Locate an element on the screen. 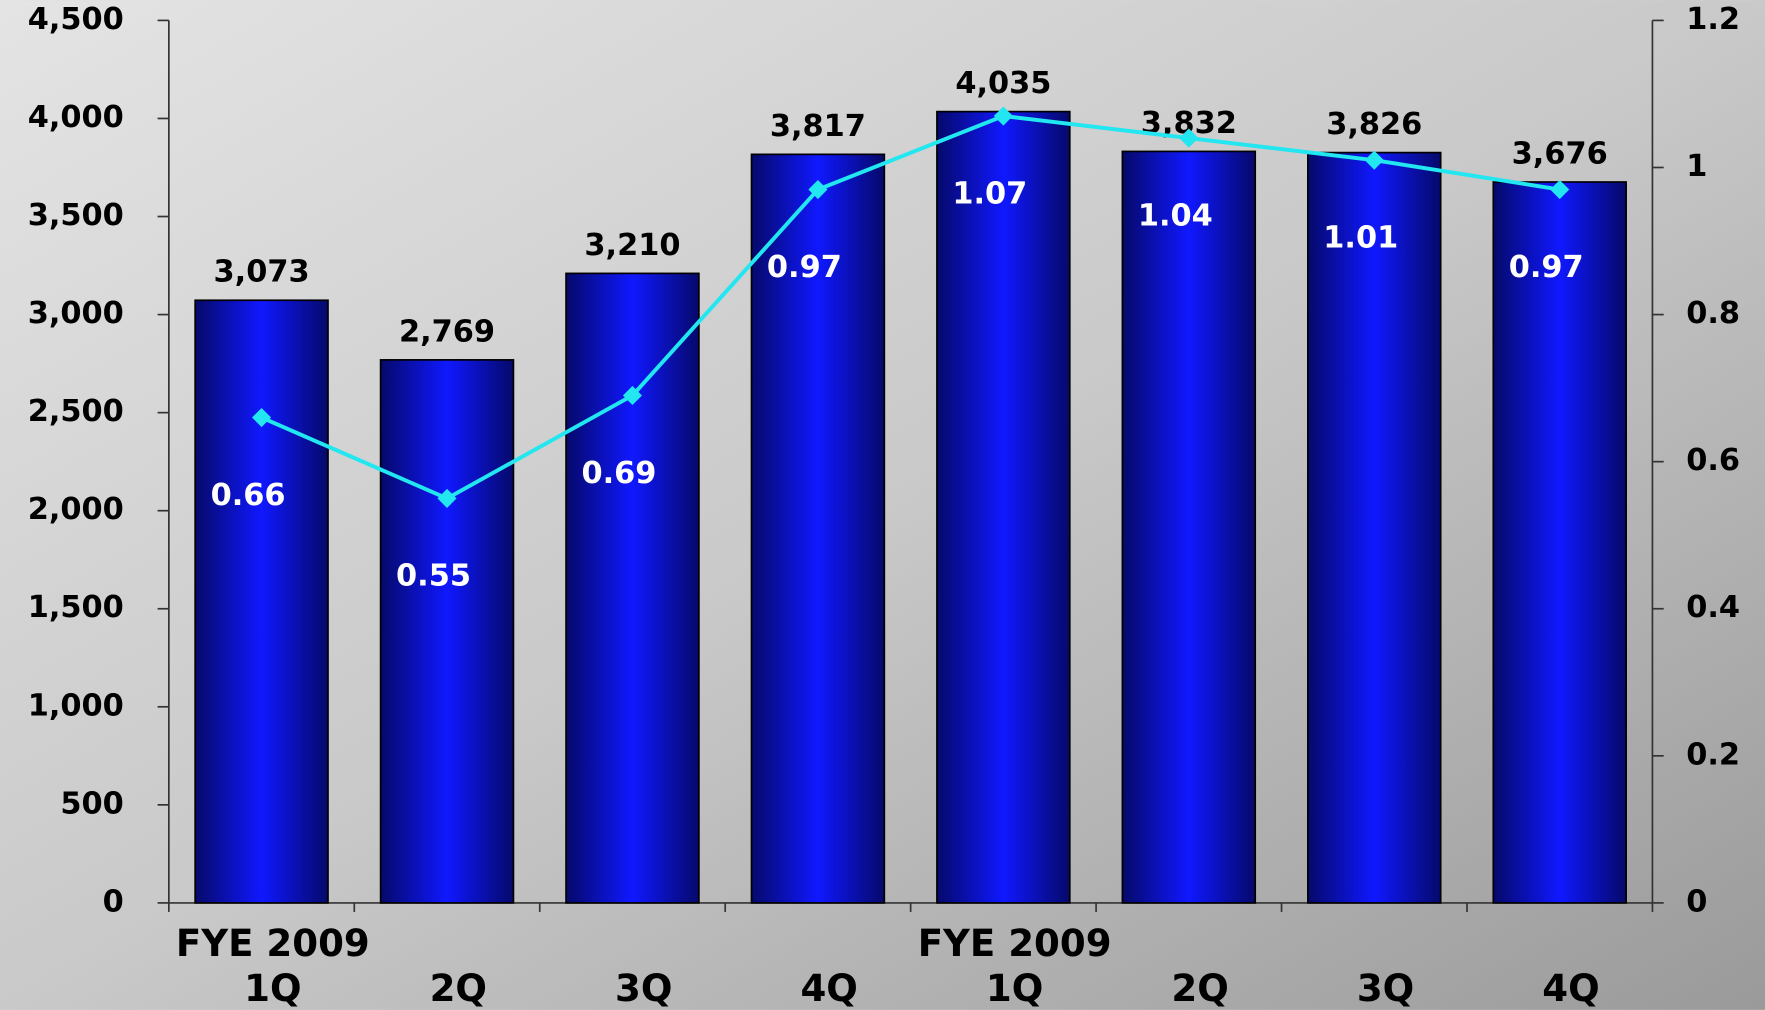 The width and height of the screenshot is (1765, 1010). y-tick-label: 4,500 is located at coordinates (76, 19).